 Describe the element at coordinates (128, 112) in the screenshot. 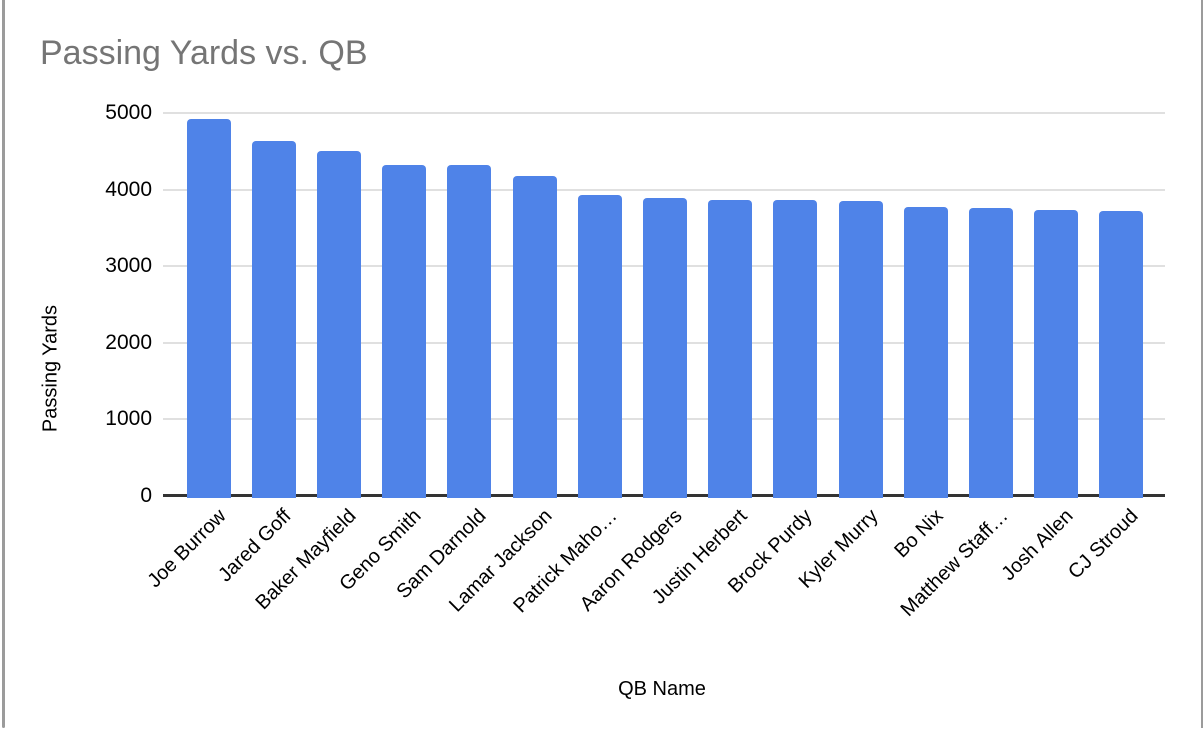

I see `y-tick-label-5000: 5000` at that location.